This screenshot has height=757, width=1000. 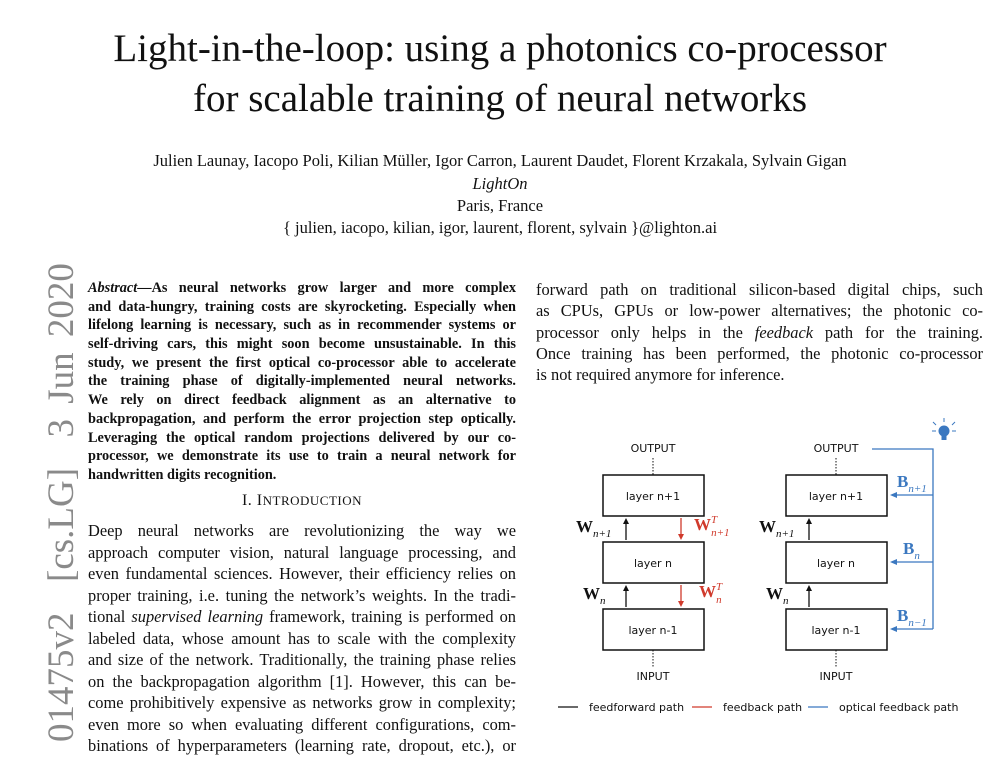 I want to click on location: Paris, France, so click(x=500, y=205).